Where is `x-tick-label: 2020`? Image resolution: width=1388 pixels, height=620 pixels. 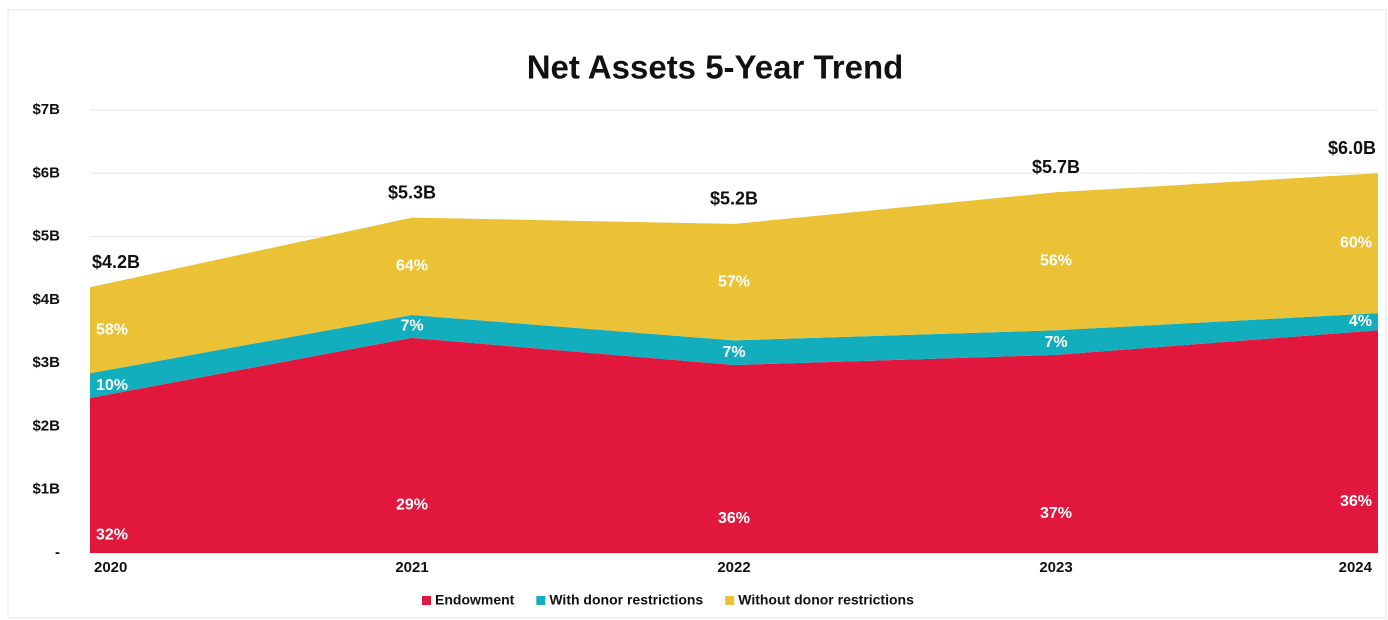
x-tick-label: 2020 is located at coordinates (110, 567).